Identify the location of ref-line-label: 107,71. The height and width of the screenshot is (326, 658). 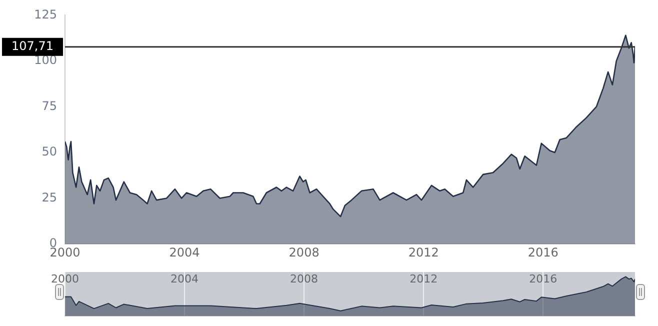
(33, 45).